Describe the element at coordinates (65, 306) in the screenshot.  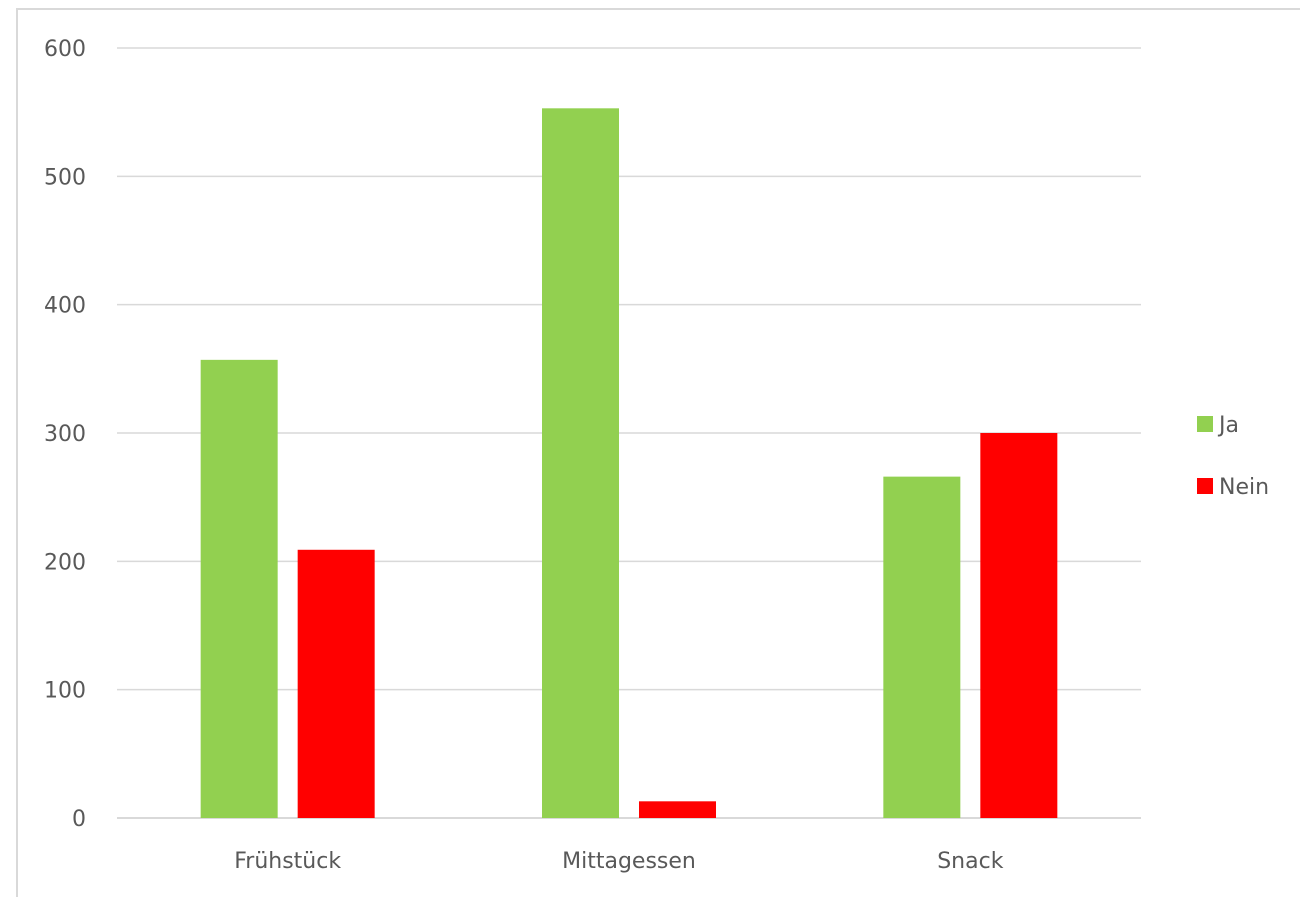
I see `y-tick-label: 400` at that location.